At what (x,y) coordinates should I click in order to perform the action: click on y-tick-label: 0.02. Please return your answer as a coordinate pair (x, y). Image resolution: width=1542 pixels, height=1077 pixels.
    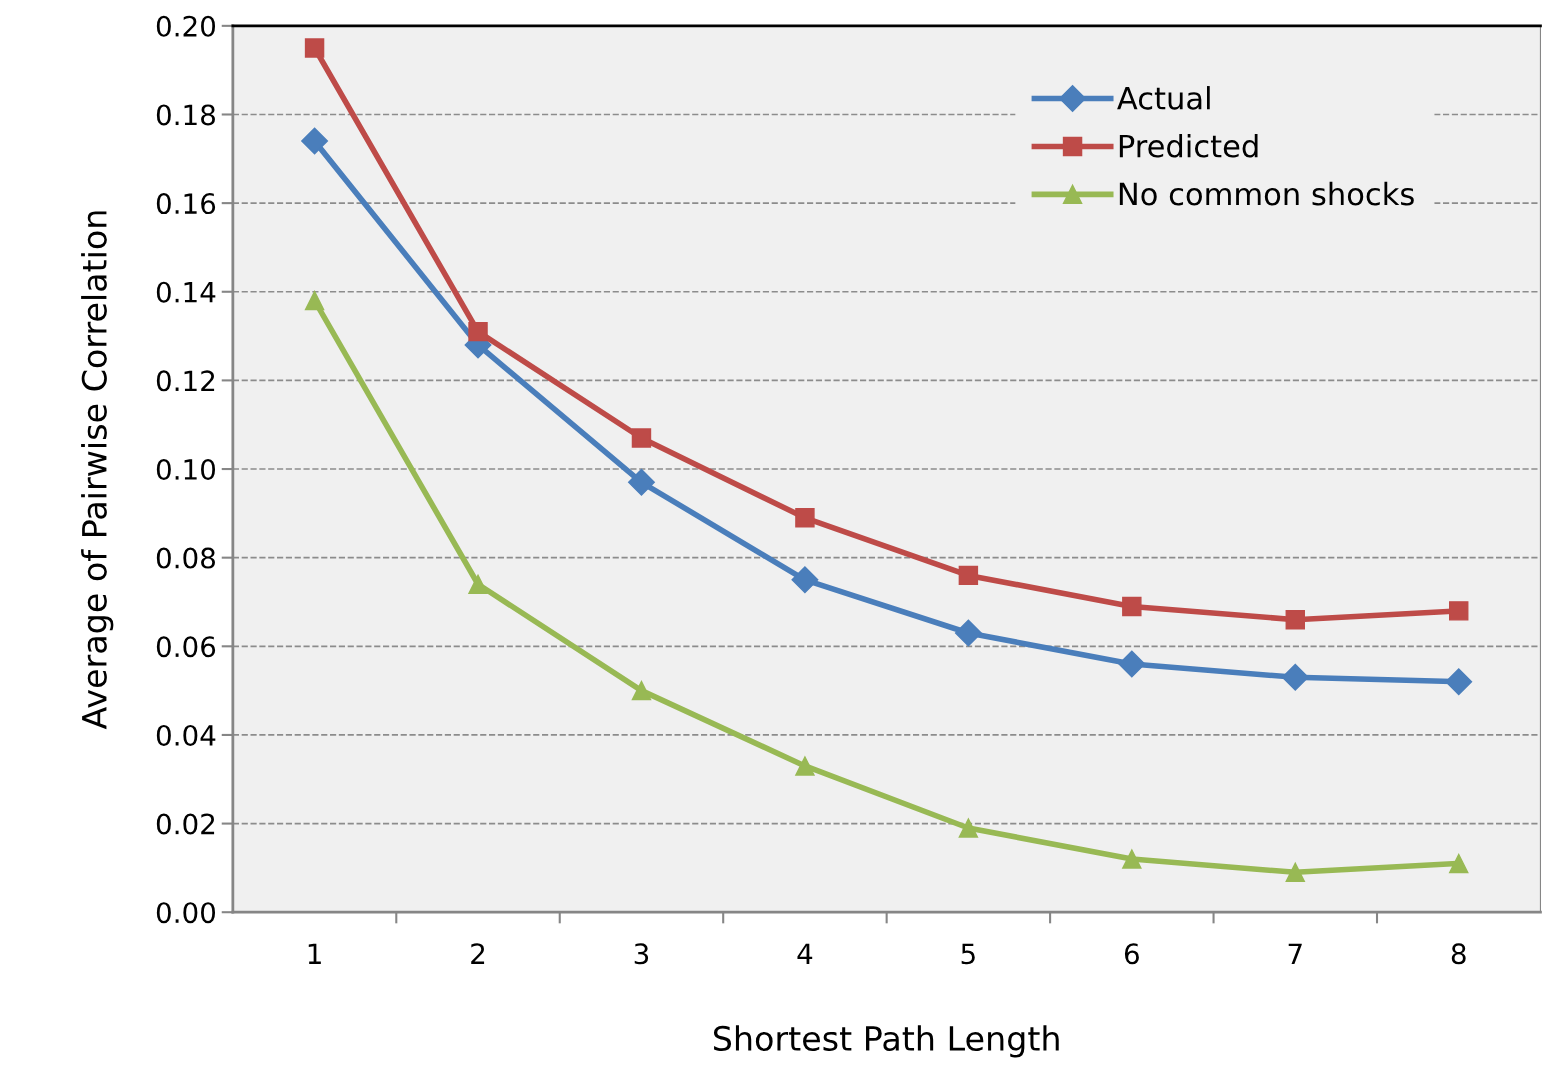
    Looking at the image, I should click on (185, 824).